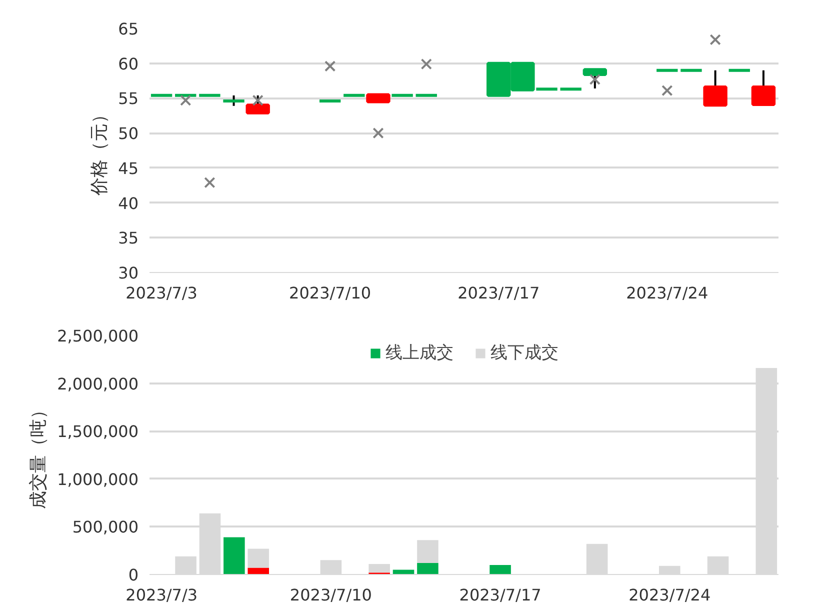 This screenshot has height=607, width=835. Describe the element at coordinates (39, 455) in the screenshot. I see `y-axis-title: 成交量（吨）` at that location.